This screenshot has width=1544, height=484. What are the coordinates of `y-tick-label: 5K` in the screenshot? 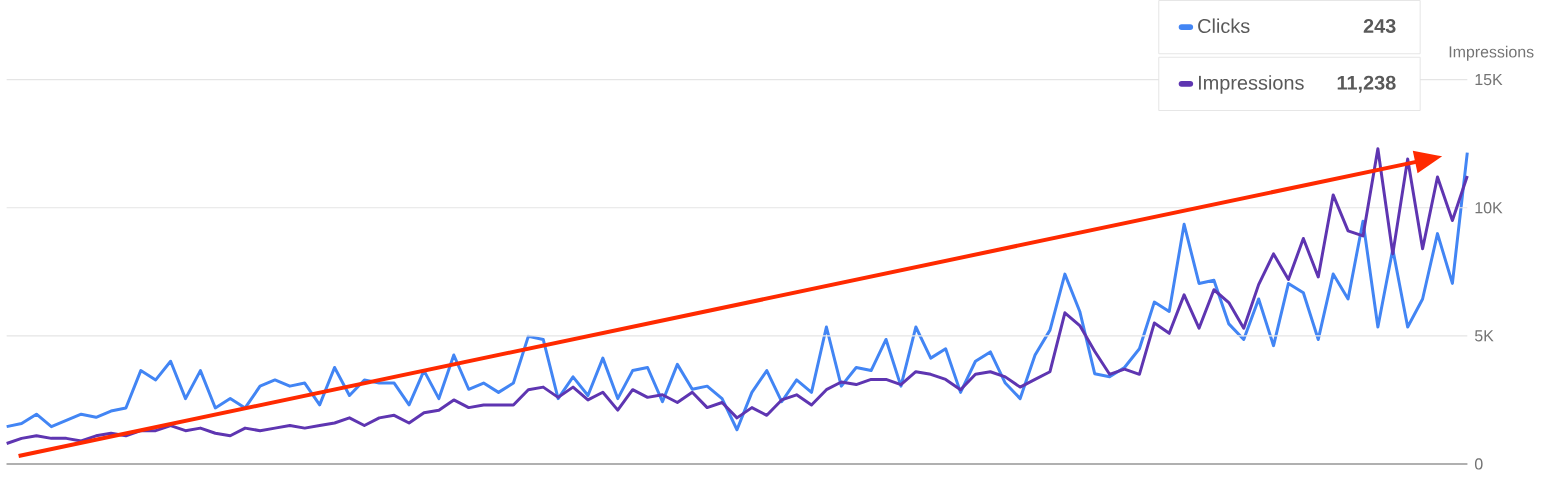 It's located at (1484, 336).